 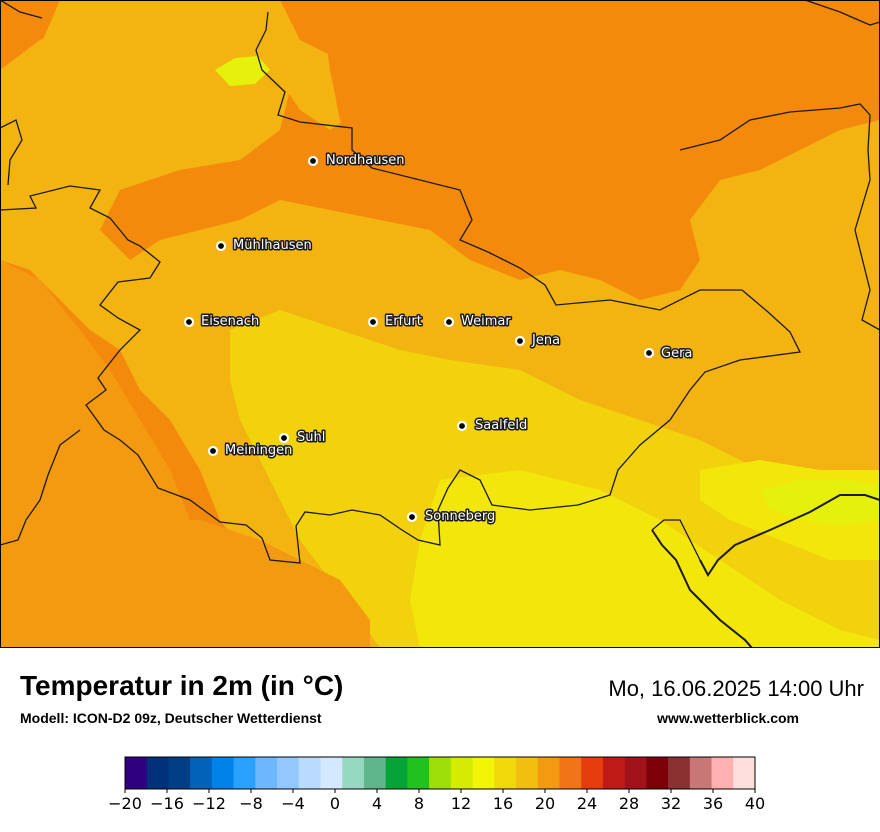 What do you see at coordinates (213, 451) in the screenshot?
I see `city-dot-meiningen` at bounding box center [213, 451].